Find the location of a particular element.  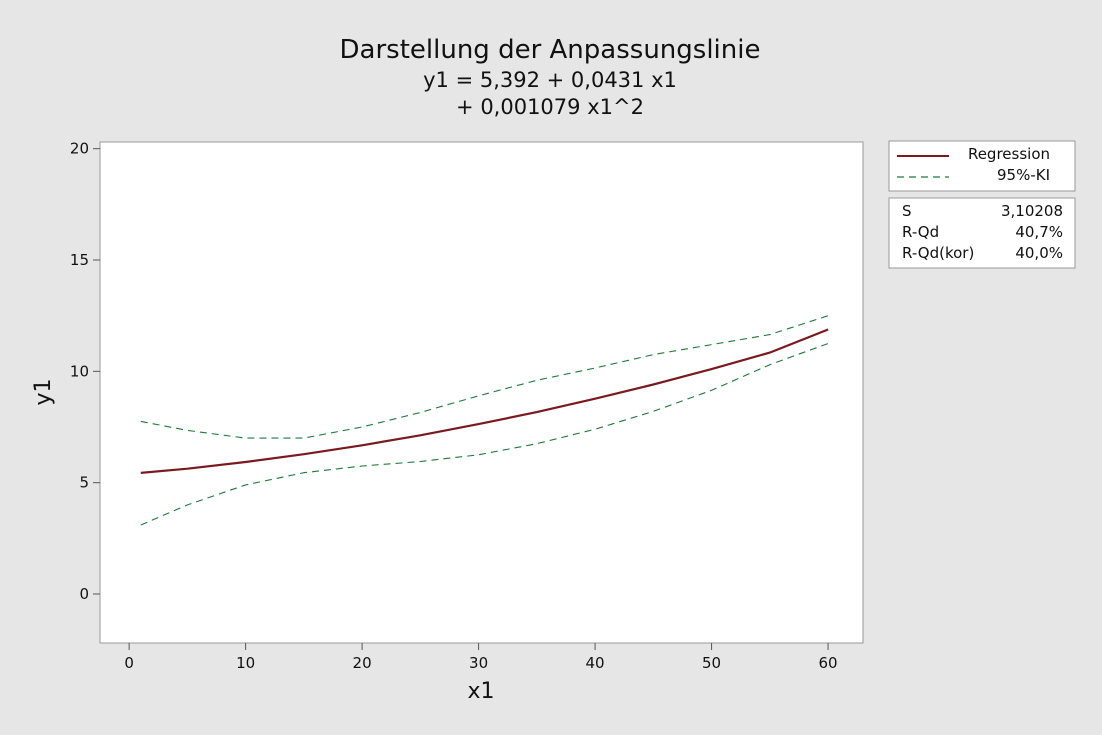

x-axis: 0 10 20 30 40 50 60 is located at coordinates (481, 657).